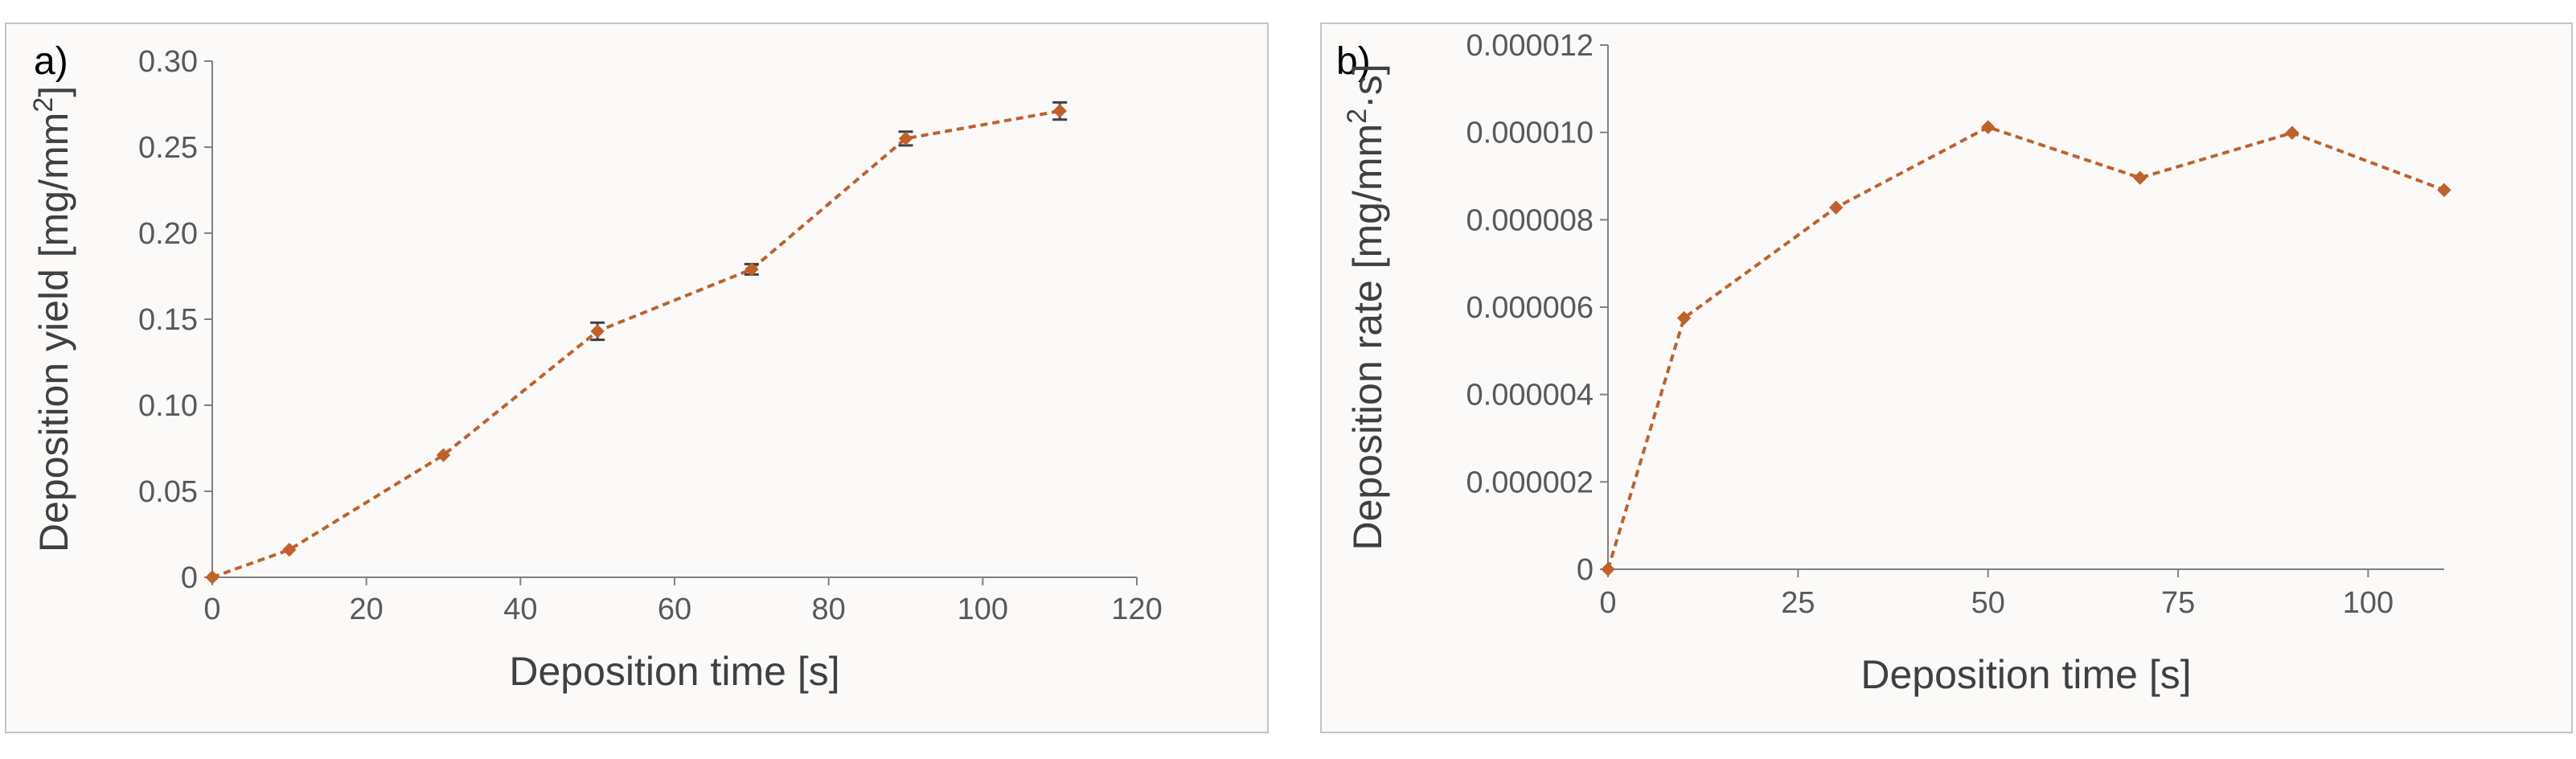  What do you see at coordinates (52, 319) in the screenshot?
I see `y-axis-title: Deposition yield [mg/mm2]` at bounding box center [52, 319].